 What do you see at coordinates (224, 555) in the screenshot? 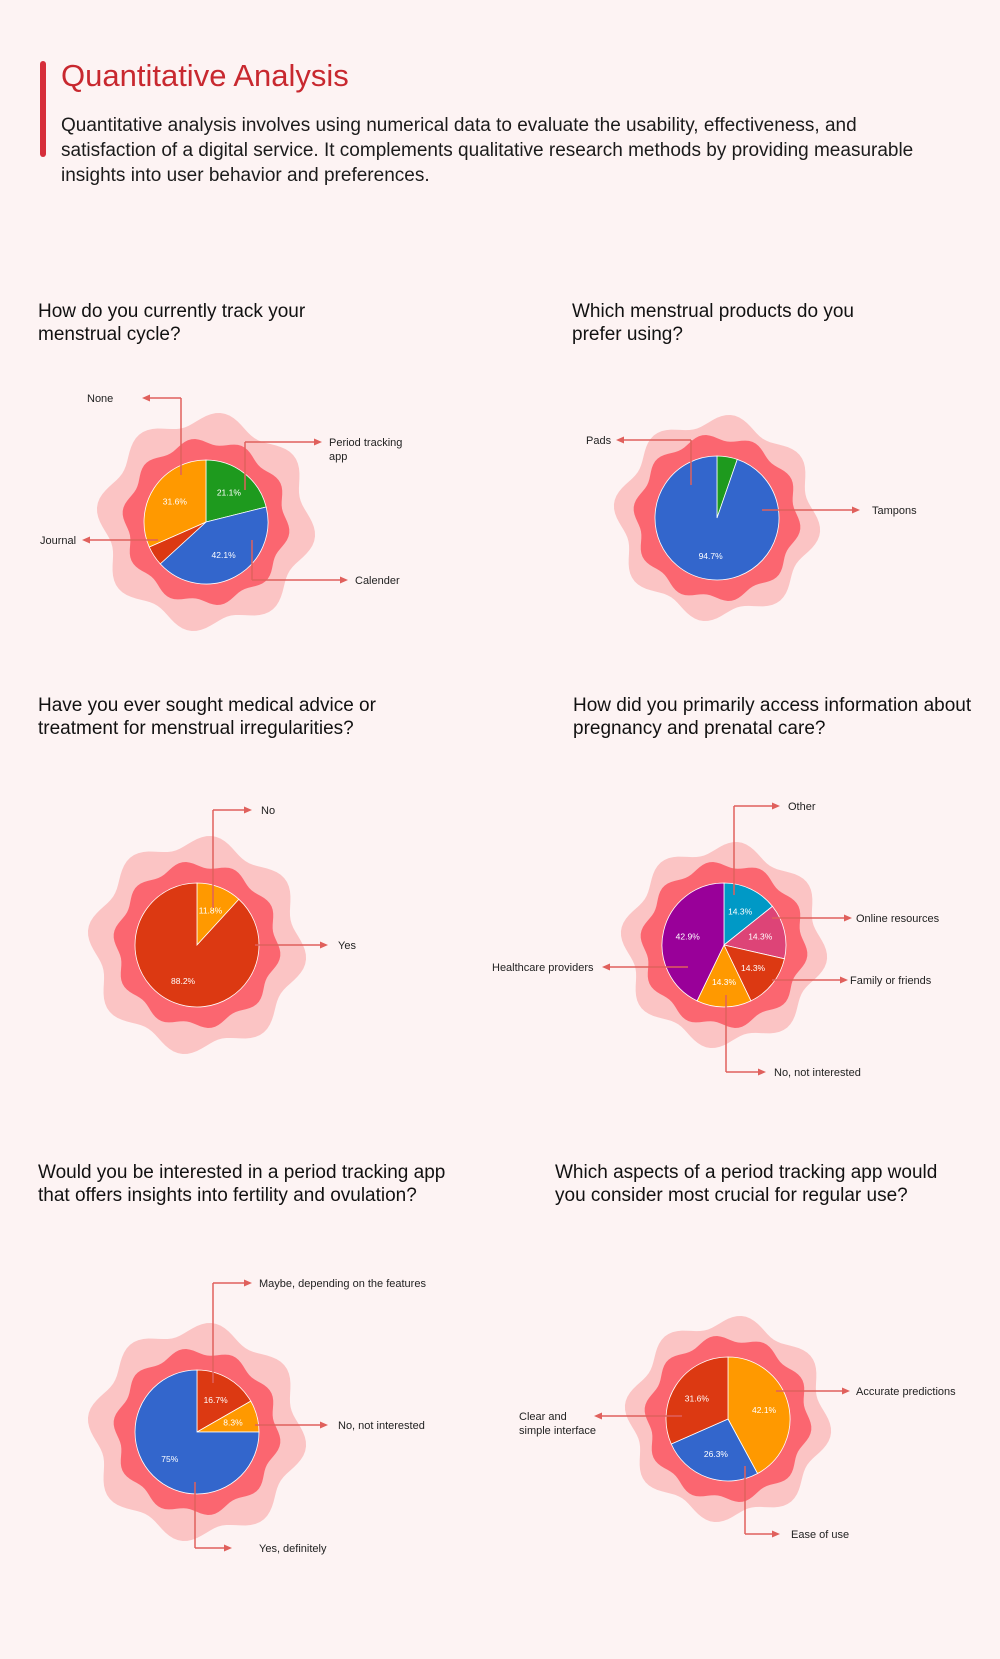
I see `pie-slice-percent-1: 42.1%` at bounding box center [224, 555].